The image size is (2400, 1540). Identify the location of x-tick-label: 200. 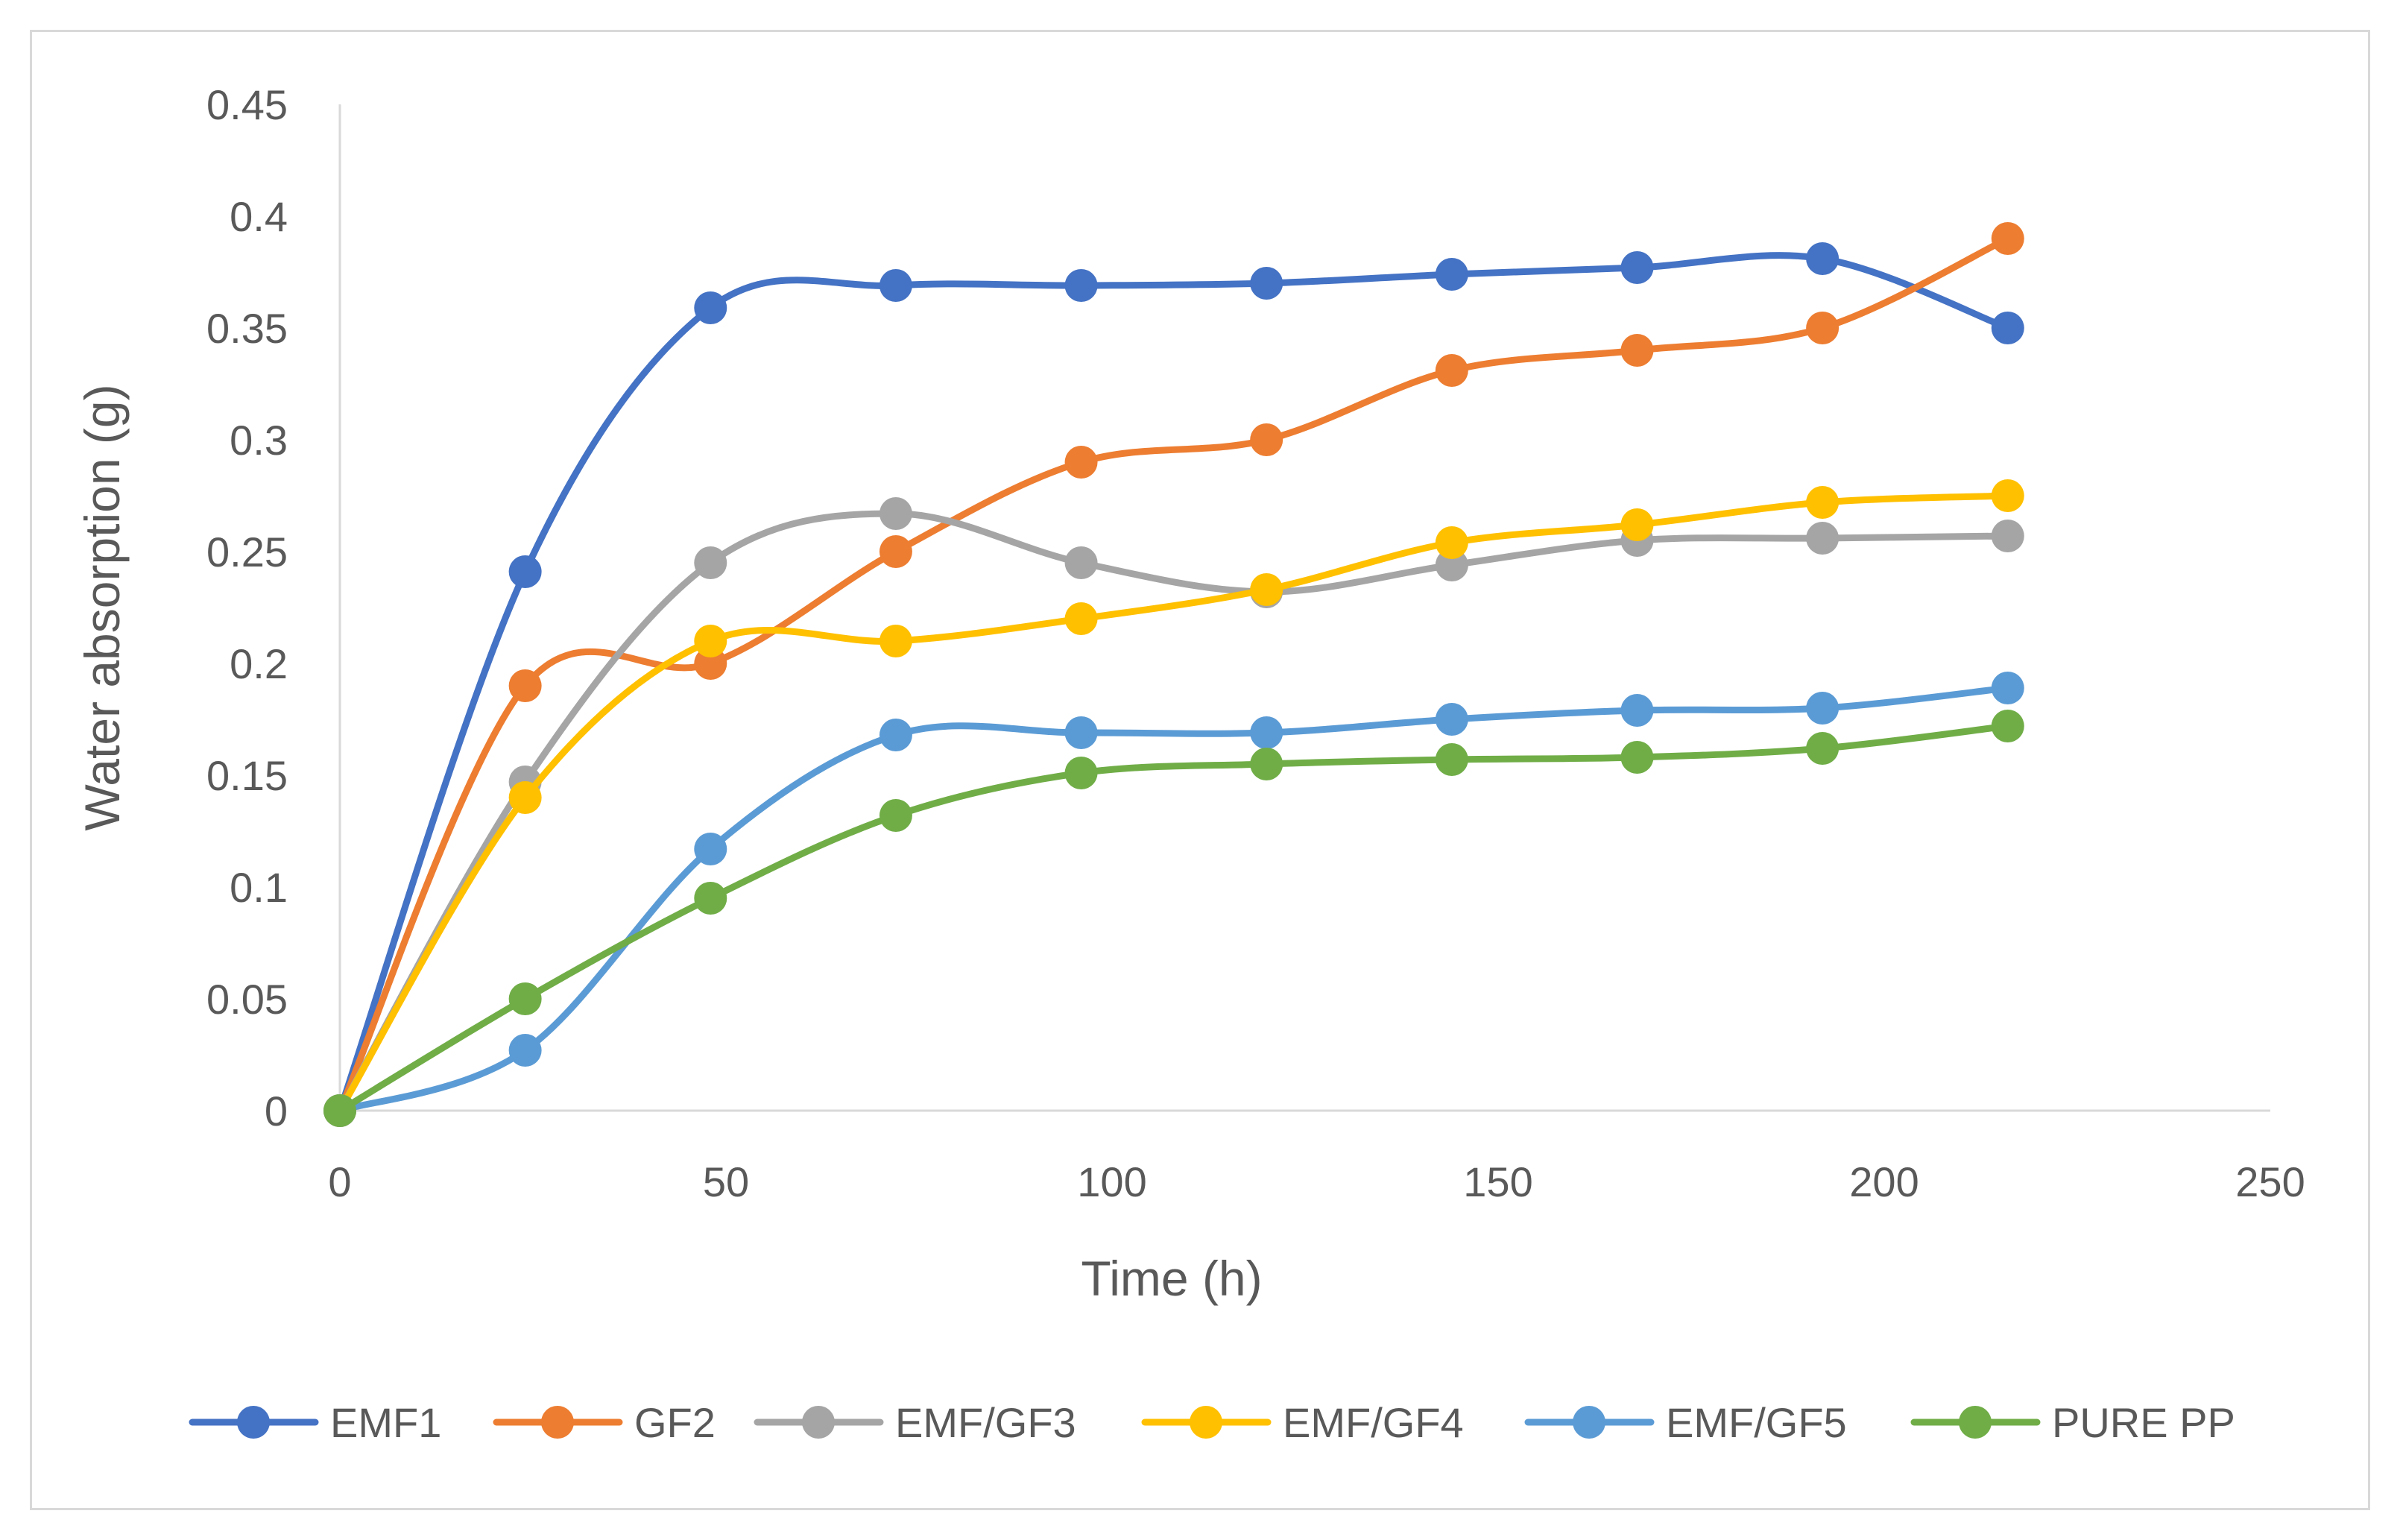
(1884, 1181).